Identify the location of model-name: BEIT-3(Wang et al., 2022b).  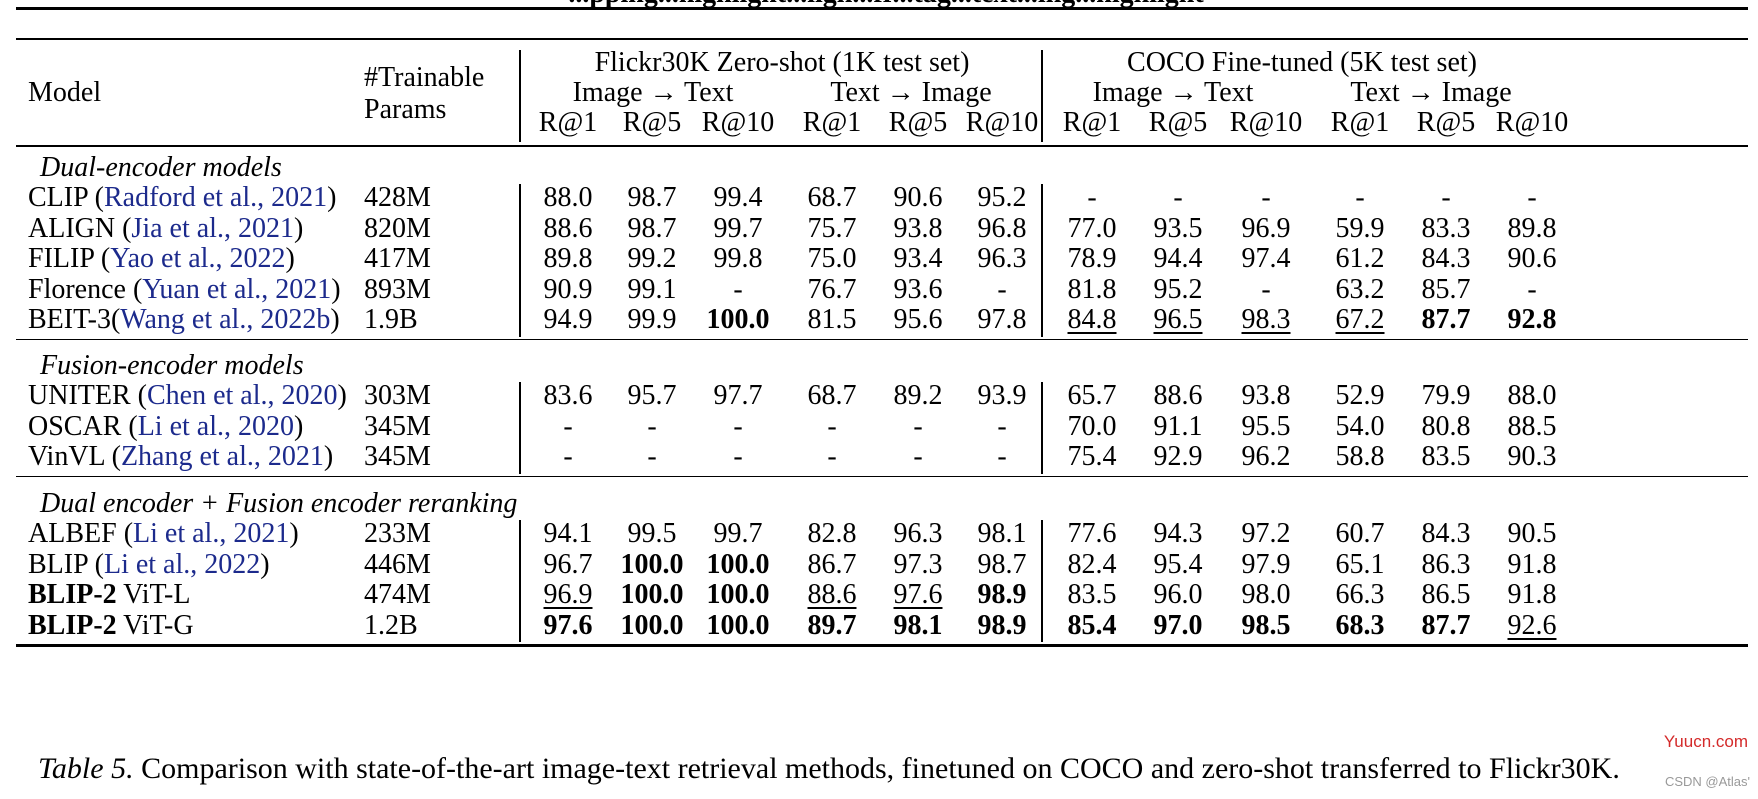
(184, 320).